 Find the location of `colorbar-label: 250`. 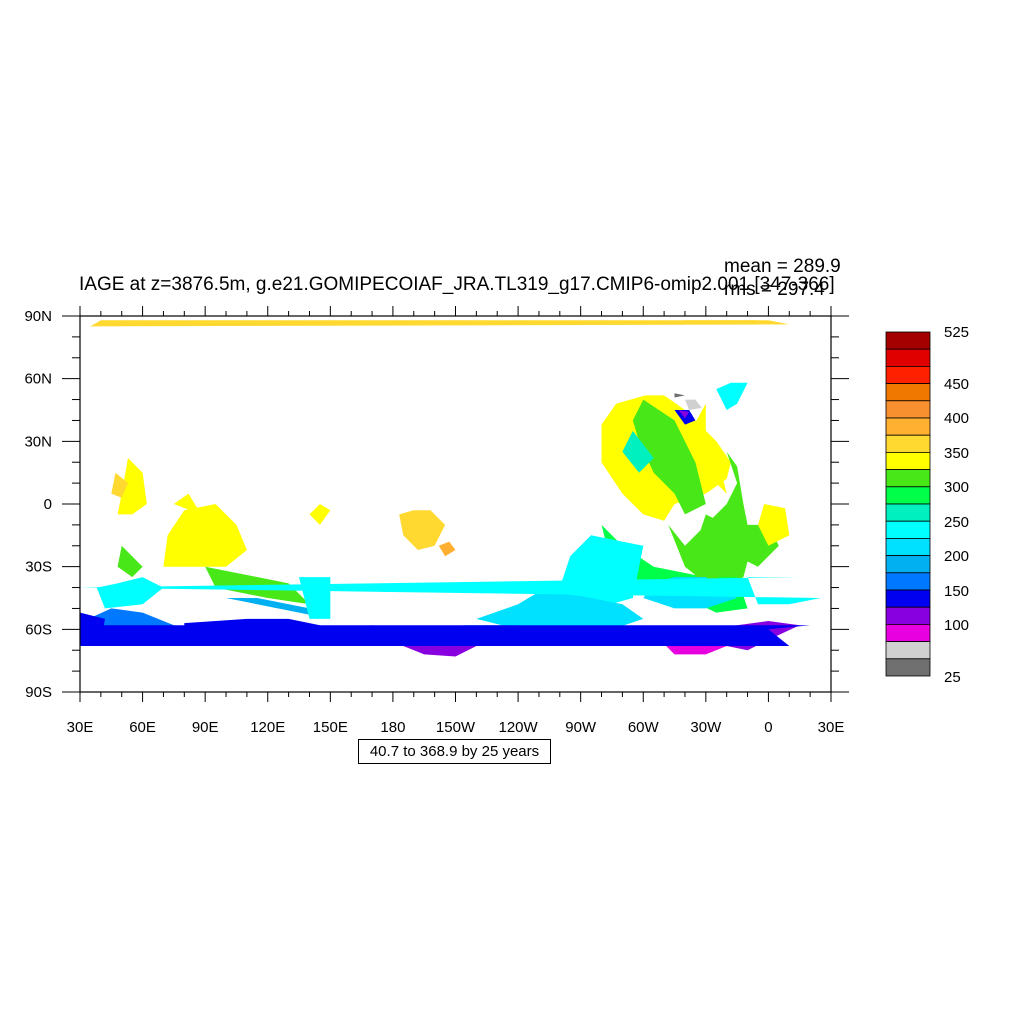

colorbar-label: 250 is located at coordinates (956, 522).